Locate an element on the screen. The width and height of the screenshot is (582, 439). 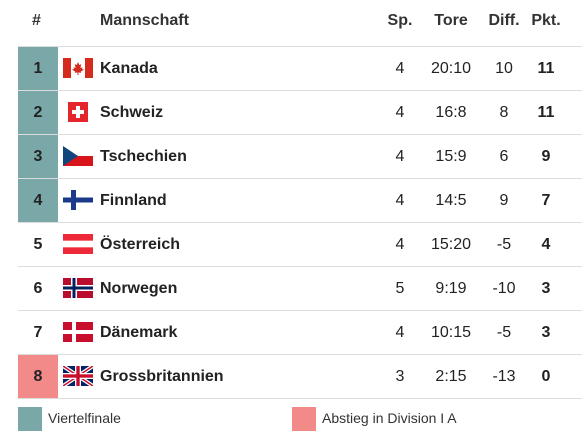
header-rank: # is located at coordinates (36, 20).